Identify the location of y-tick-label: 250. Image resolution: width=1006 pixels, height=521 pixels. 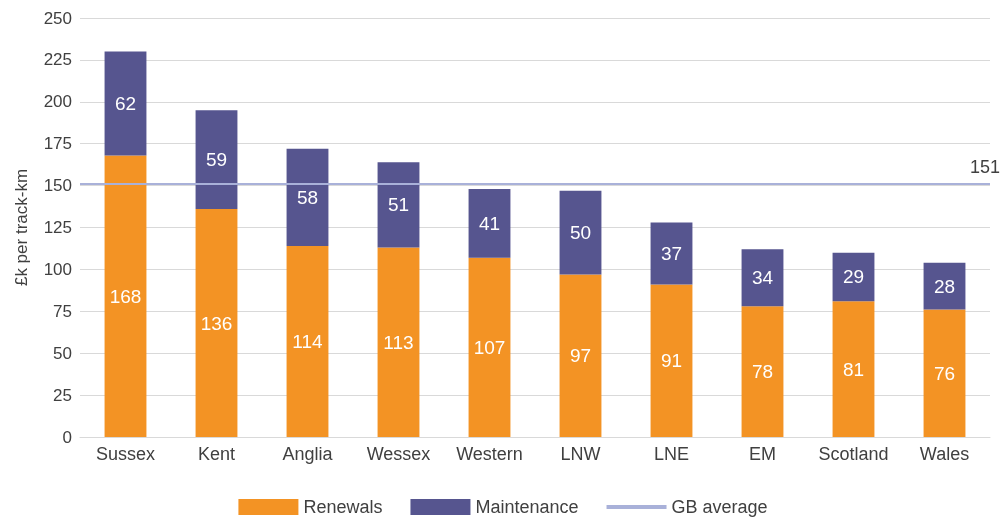
(57, 18).